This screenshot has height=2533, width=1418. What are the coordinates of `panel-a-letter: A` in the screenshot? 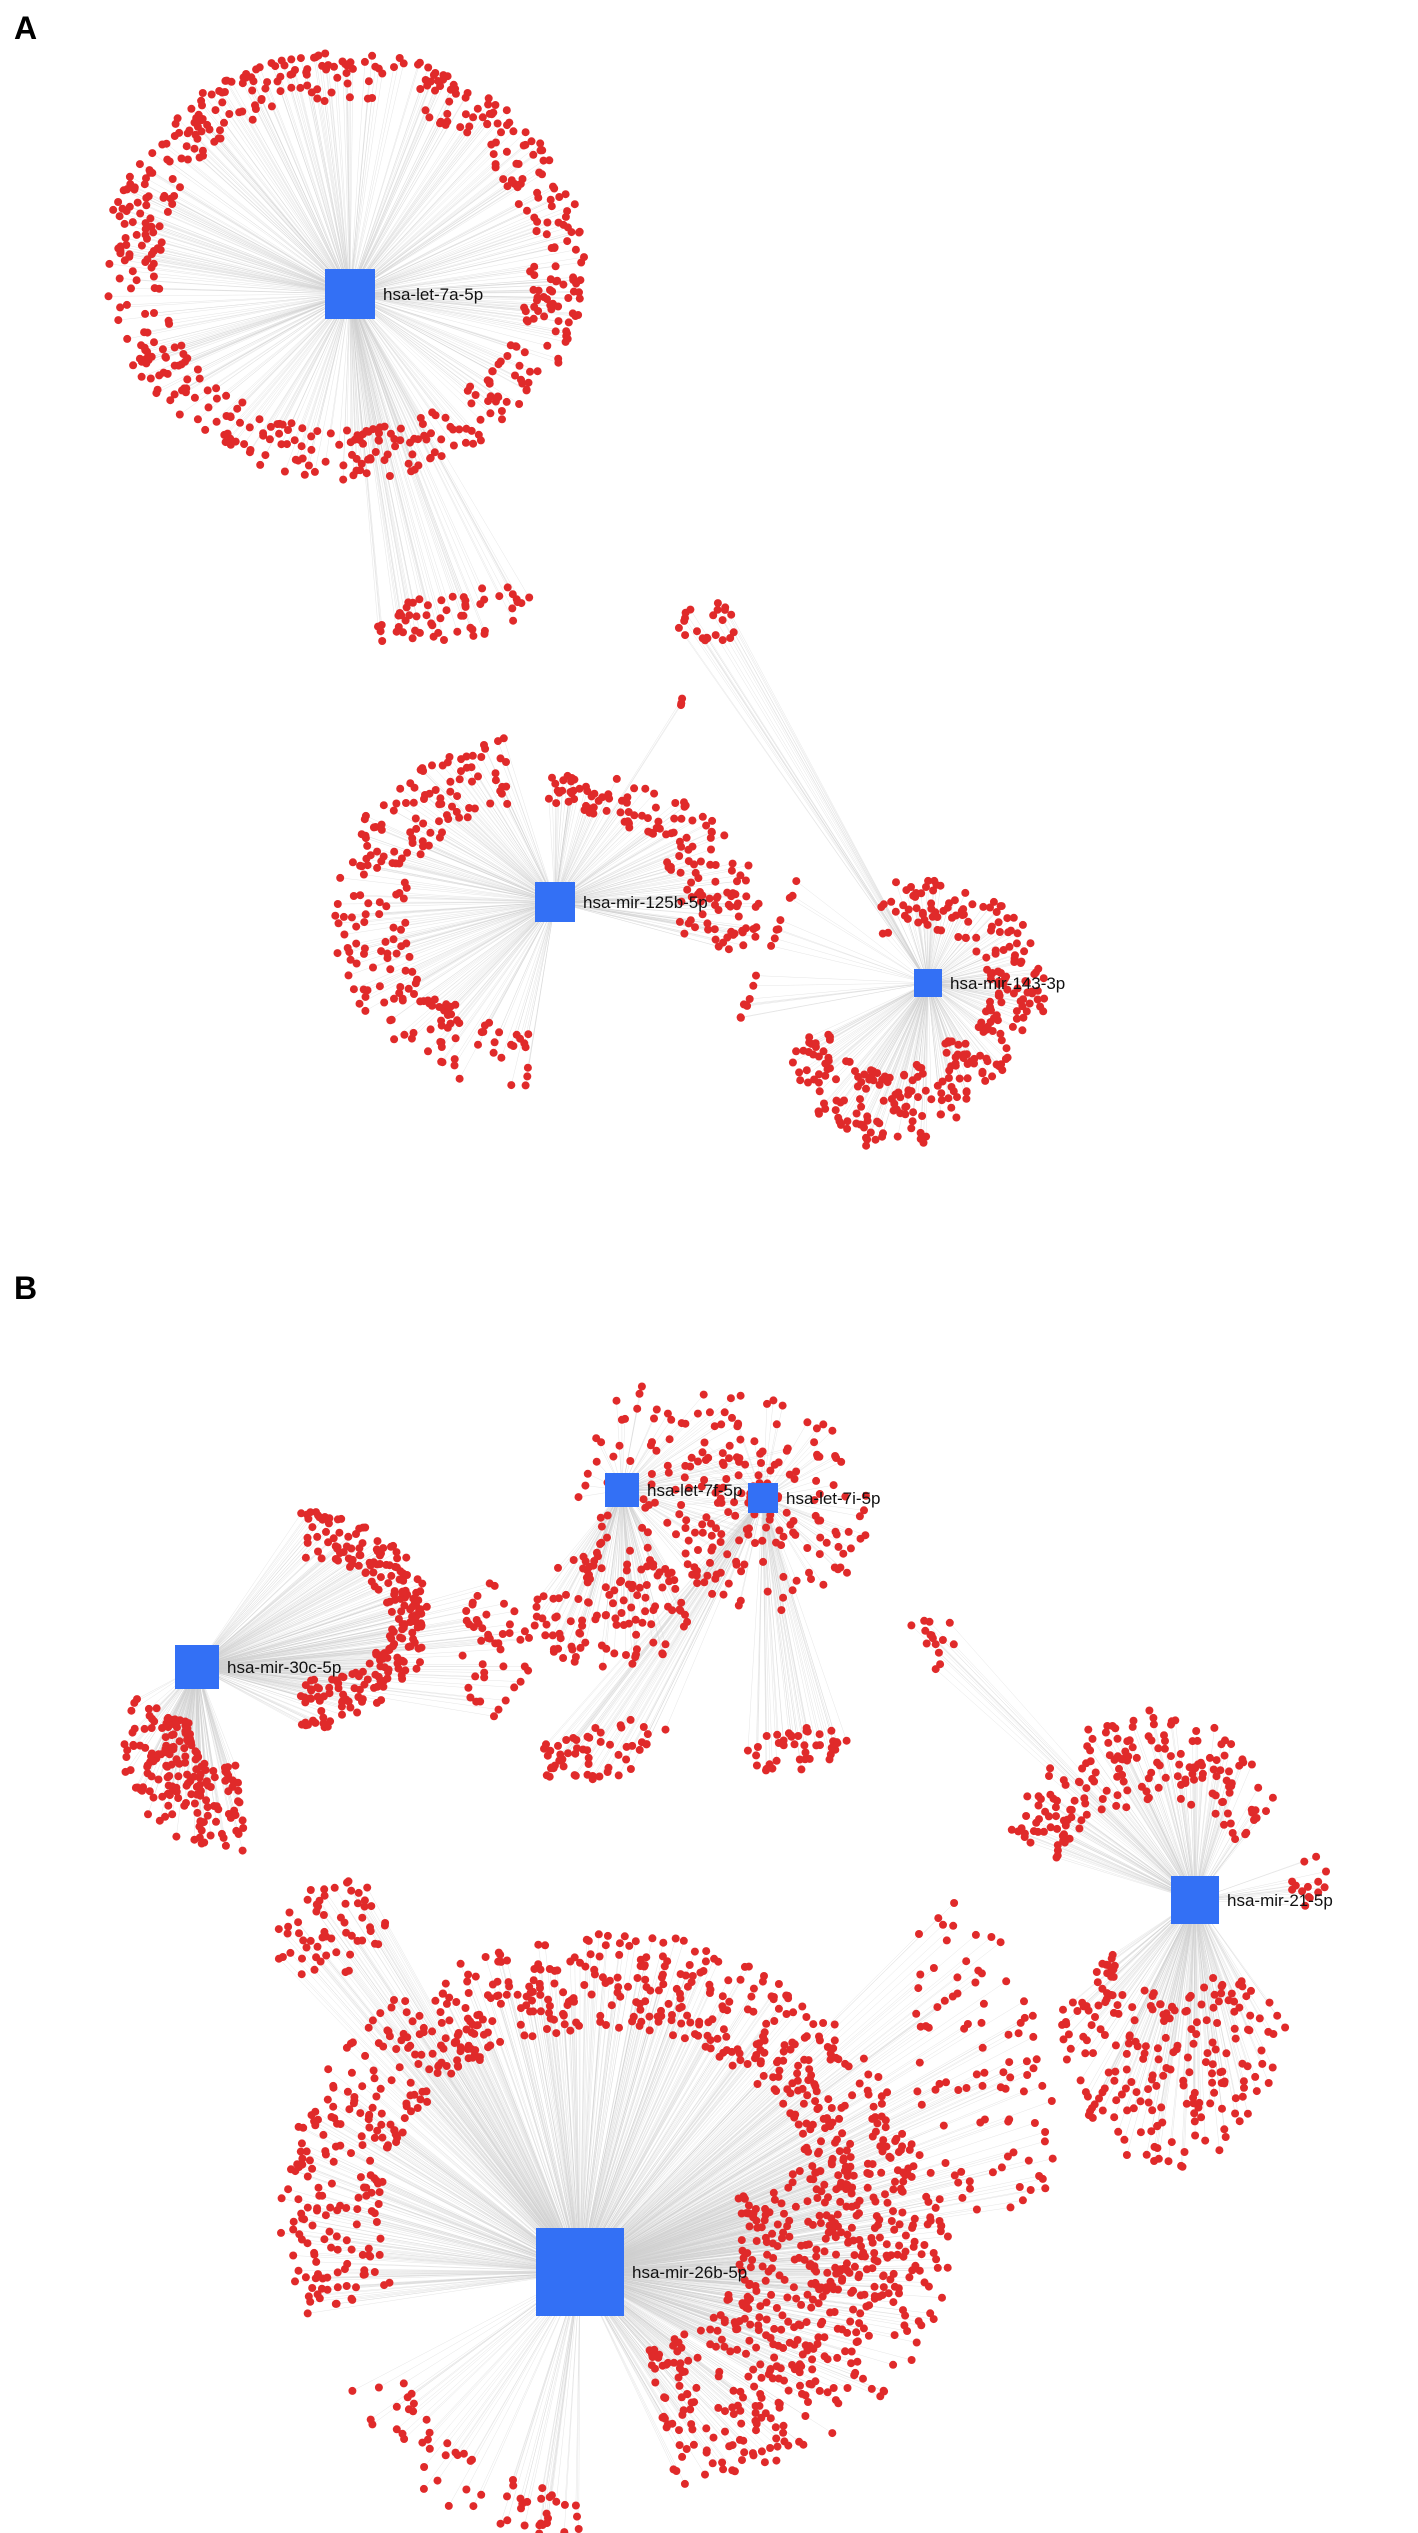 It's located at (26, 28).